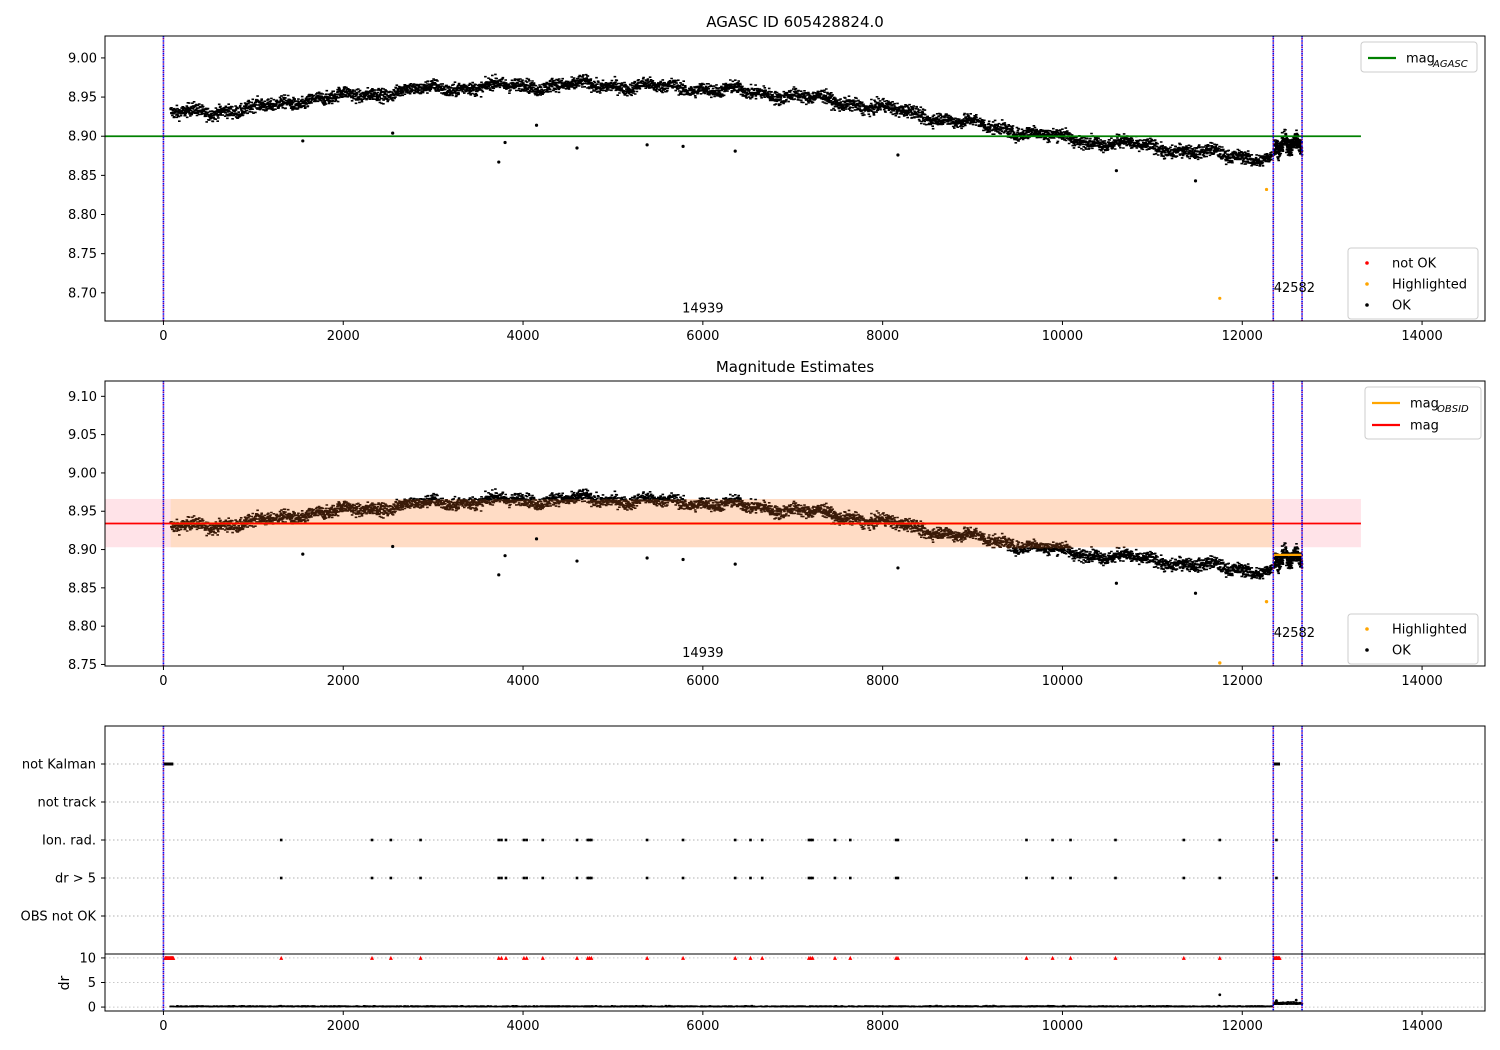 Image resolution: width=1500 pixels, height=1050 pixels. Describe the element at coordinates (882, 1026) in the screenshot. I see `dr-xtick-label-4: 8000` at that location.